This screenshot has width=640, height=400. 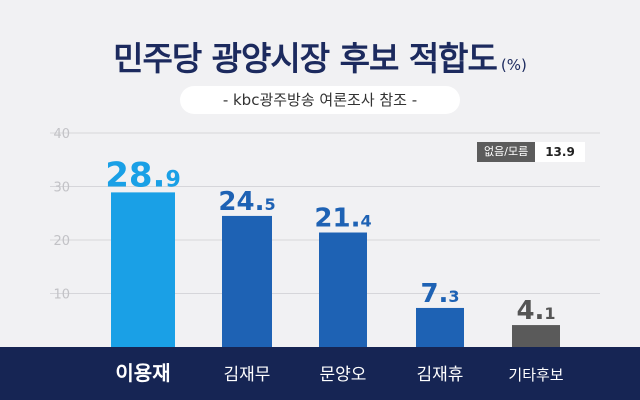 I want to click on category-label: 김재휴, so click(x=440, y=375).